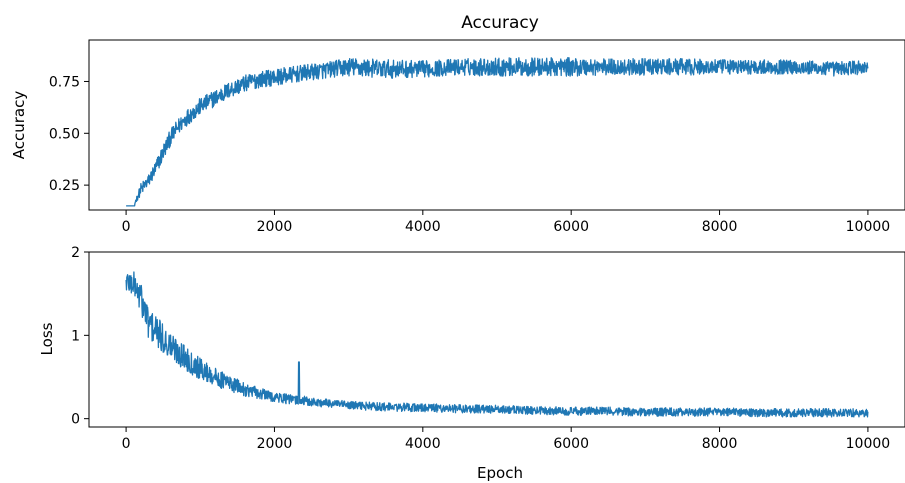  I want to click on loss-xtick-label: 2000, so click(275, 444).